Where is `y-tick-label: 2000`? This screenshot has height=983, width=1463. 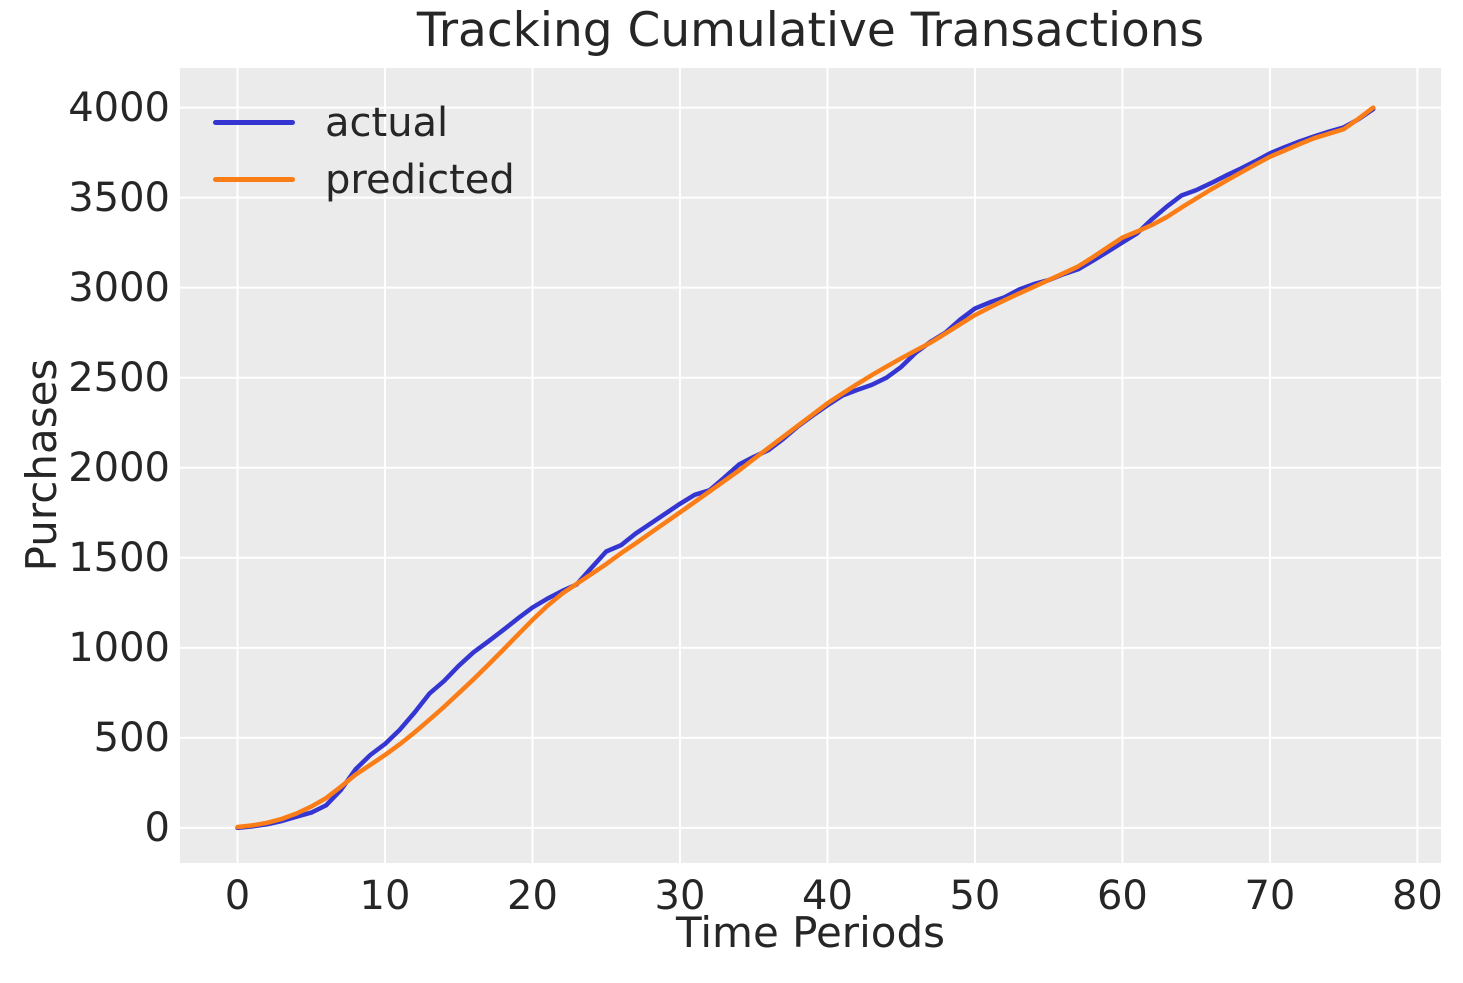 y-tick-label: 2000 is located at coordinates (119, 467).